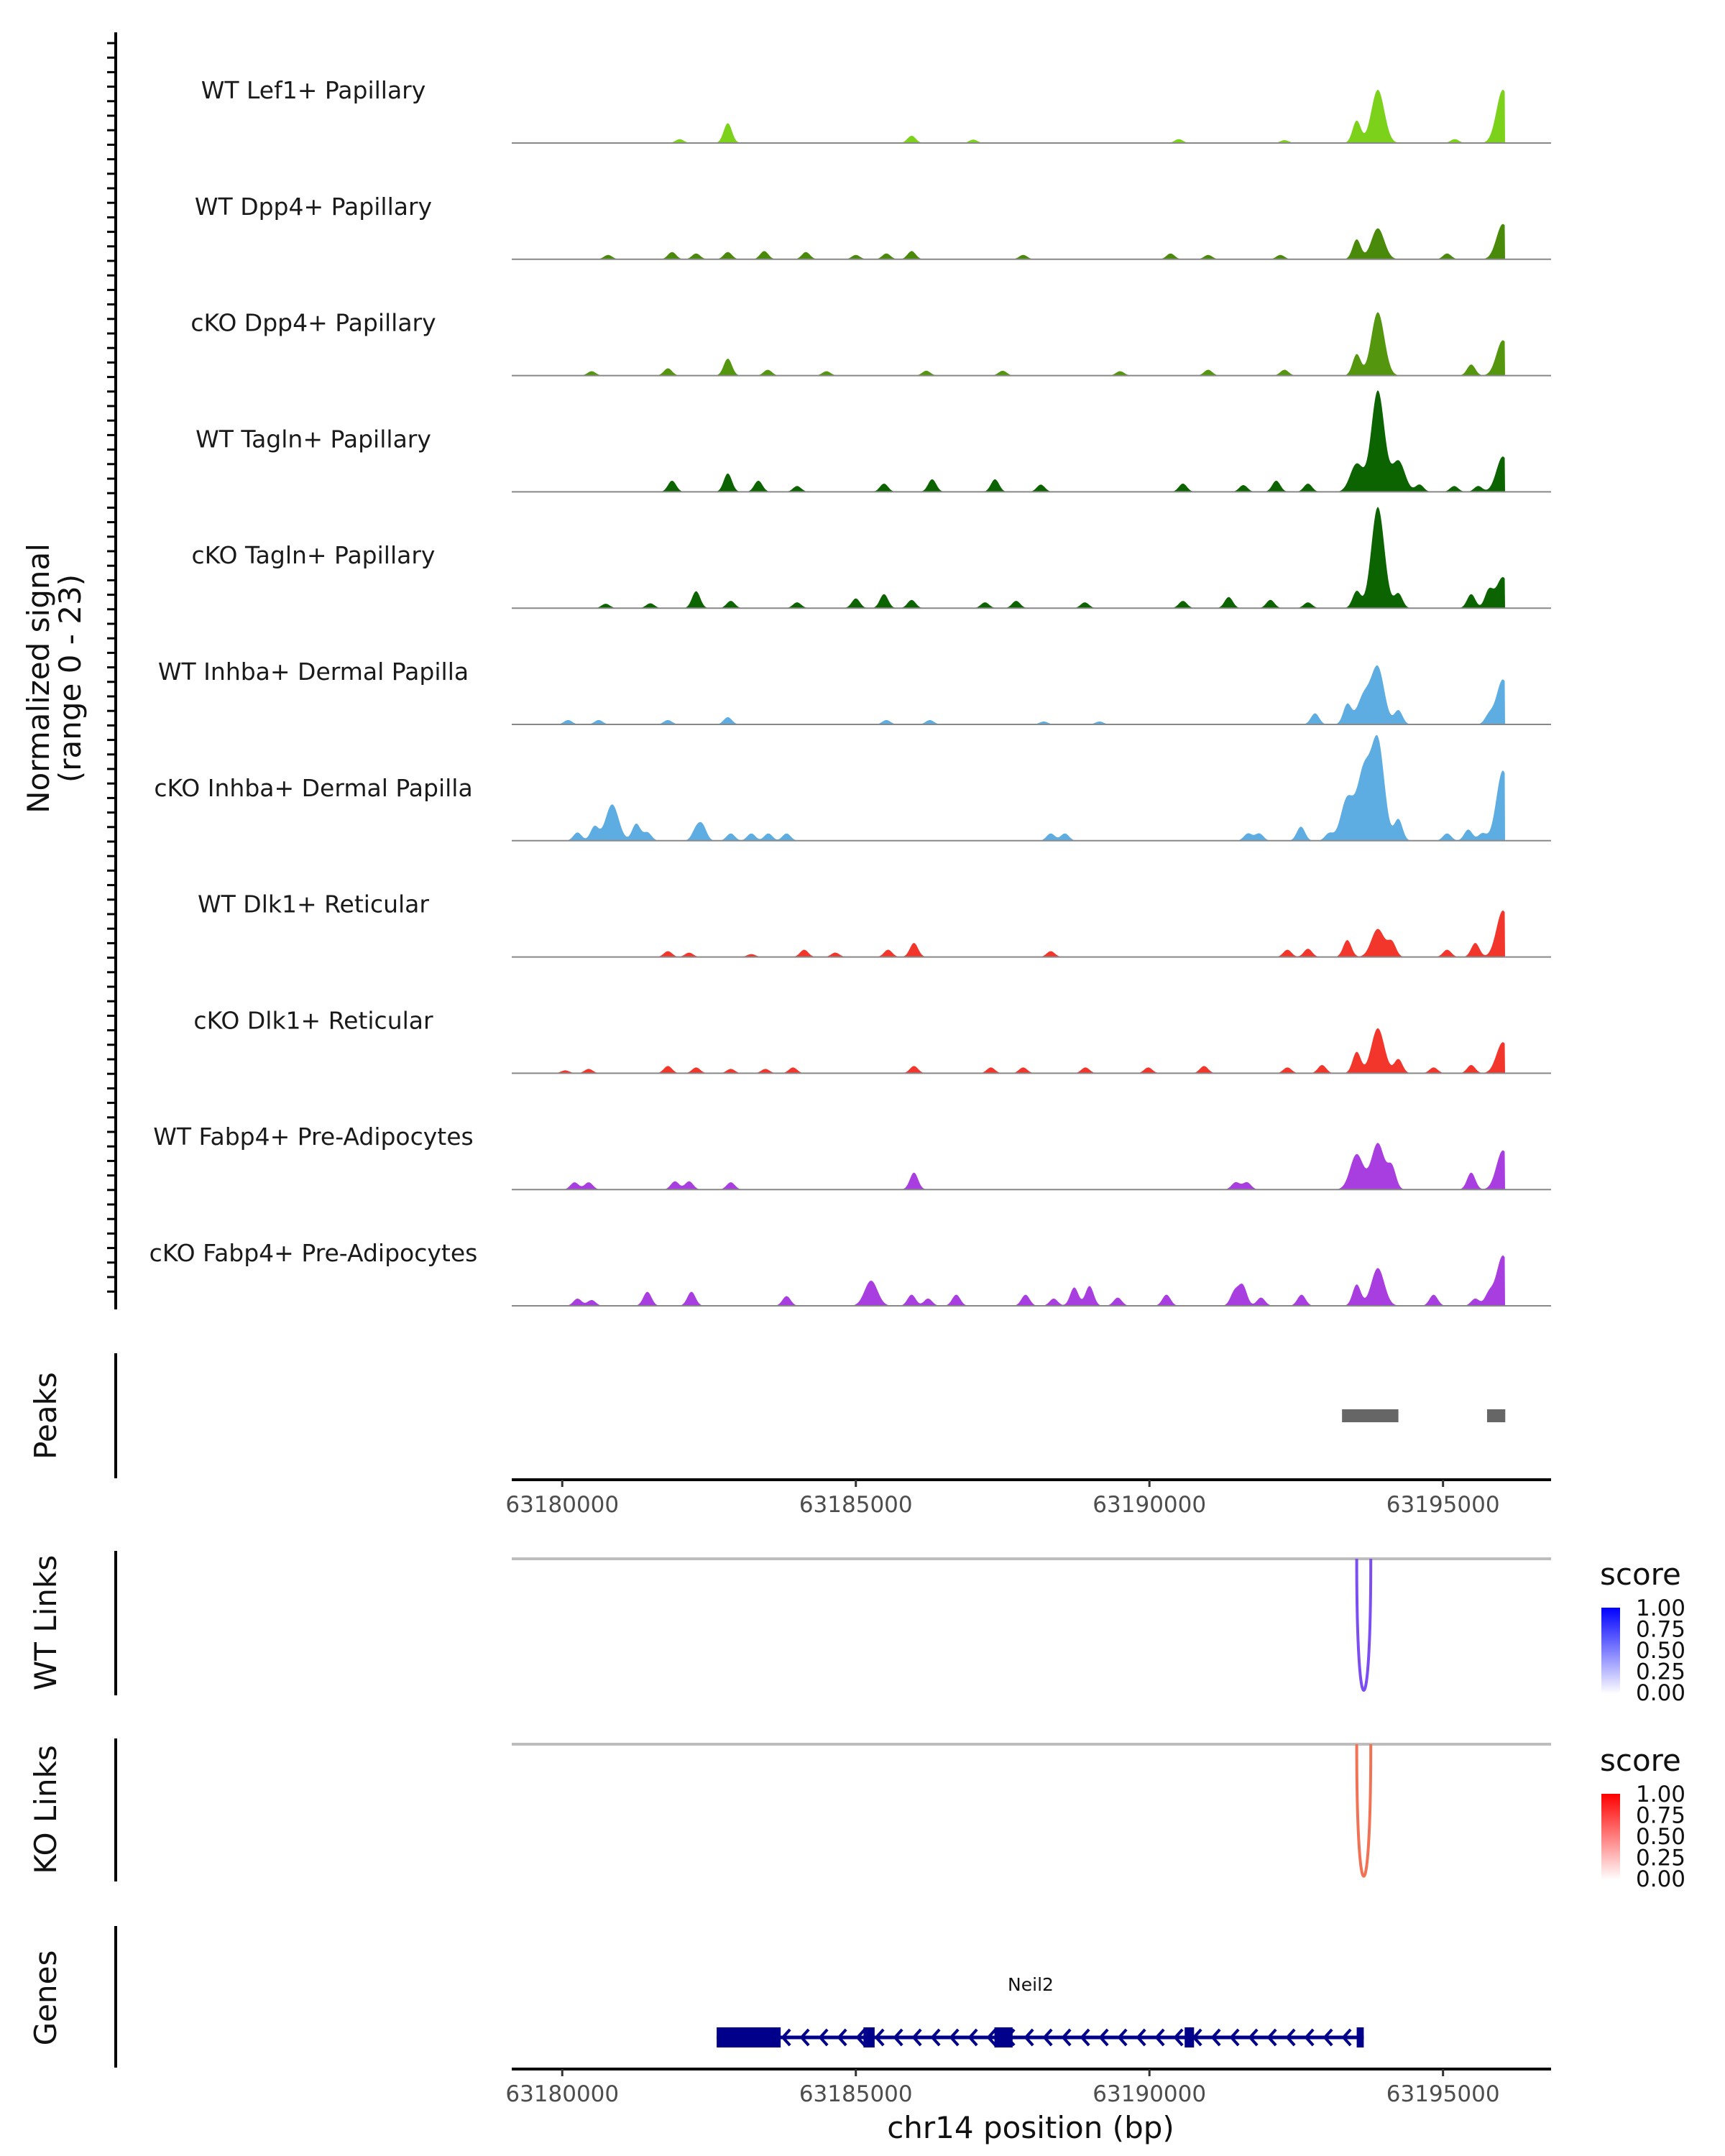  What do you see at coordinates (1031, 1985) in the screenshot?
I see `gene-name-neil2: Neil2` at bounding box center [1031, 1985].